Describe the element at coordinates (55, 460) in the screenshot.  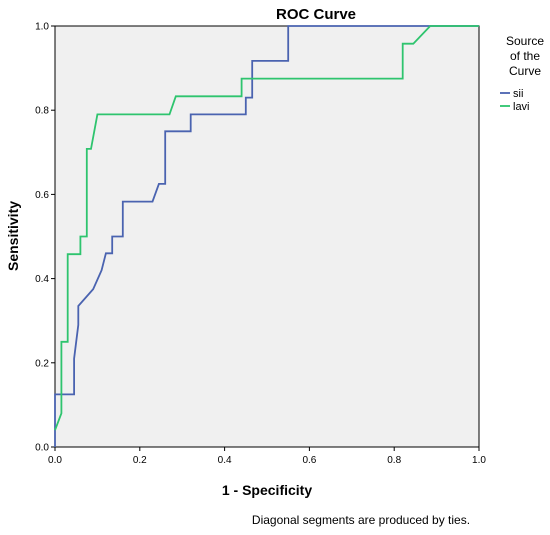
I see `x-tick-label: 0.0` at that location.